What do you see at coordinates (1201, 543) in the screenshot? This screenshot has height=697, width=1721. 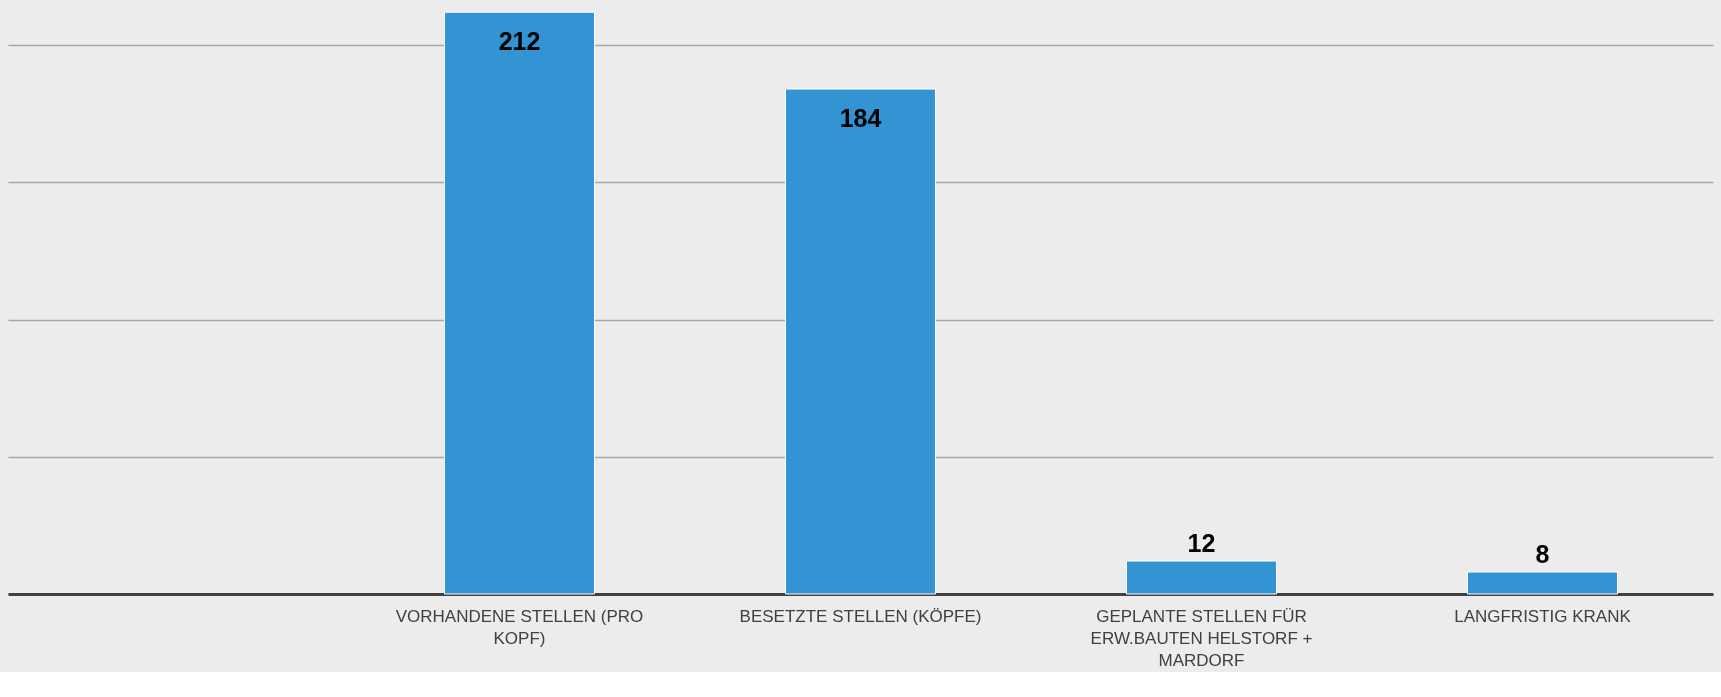 I see `data-label: 12` at bounding box center [1201, 543].